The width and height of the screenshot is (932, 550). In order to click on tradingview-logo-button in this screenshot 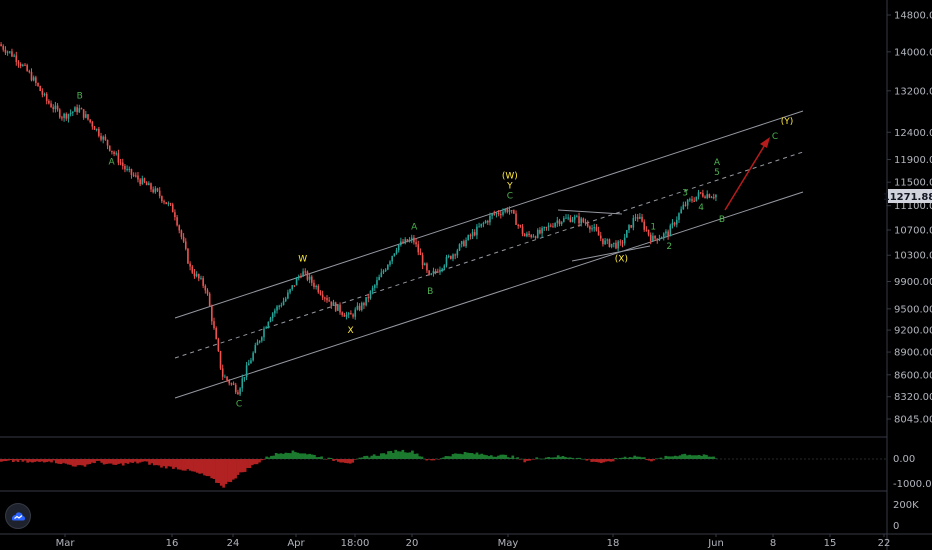, I will do `click(18, 516)`.